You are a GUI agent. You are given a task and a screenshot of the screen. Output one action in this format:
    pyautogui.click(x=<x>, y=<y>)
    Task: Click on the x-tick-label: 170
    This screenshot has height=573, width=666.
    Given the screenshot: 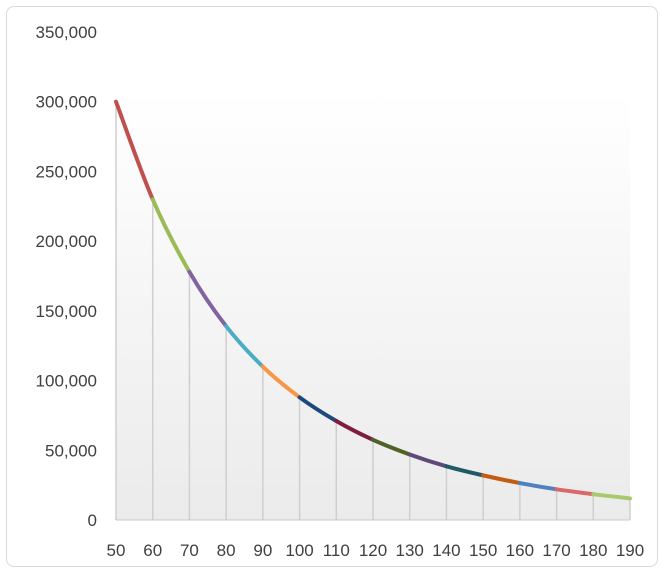 What is the action you would take?
    pyautogui.click(x=556, y=550)
    